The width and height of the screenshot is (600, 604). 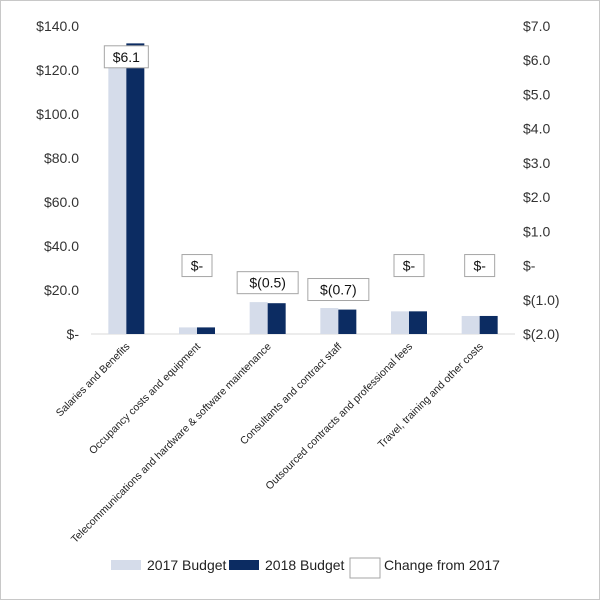 What do you see at coordinates (442, 565) in the screenshot?
I see `legend-label-change-from-2017: Change from 2017` at bounding box center [442, 565].